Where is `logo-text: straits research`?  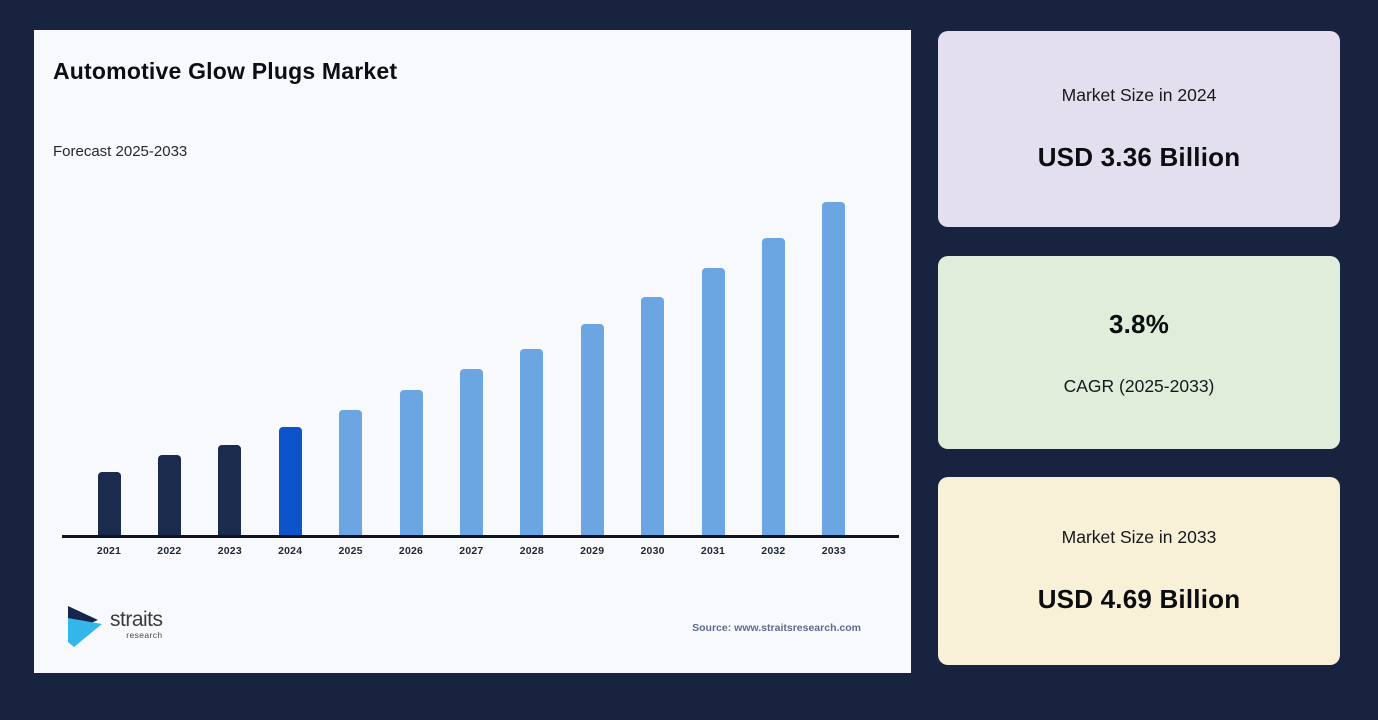
logo-text: straits research is located at coordinates (136, 624).